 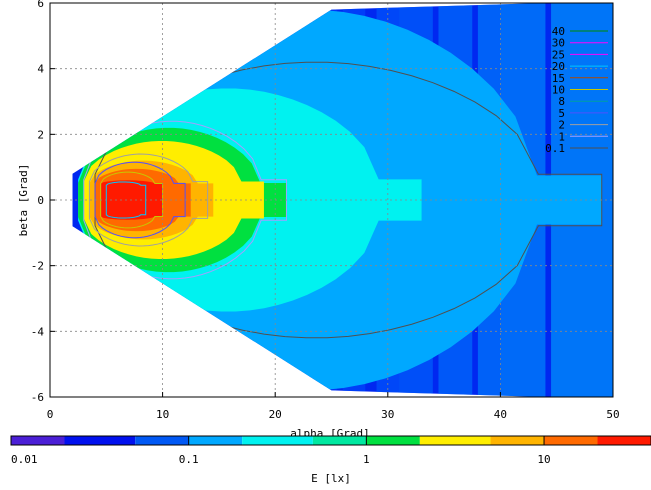 I want to click on y-tick-label-2: -2, so click(x=37, y=266).